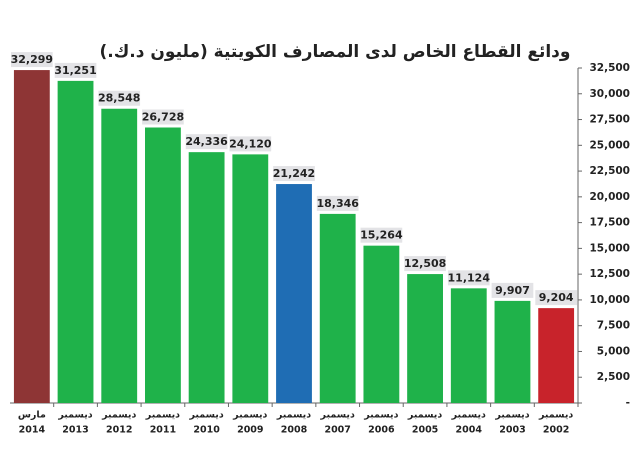  What do you see at coordinates (609, 300) in the screenshot?
I see `y-tick-label: 10,000` at bounding box center [609, 300].